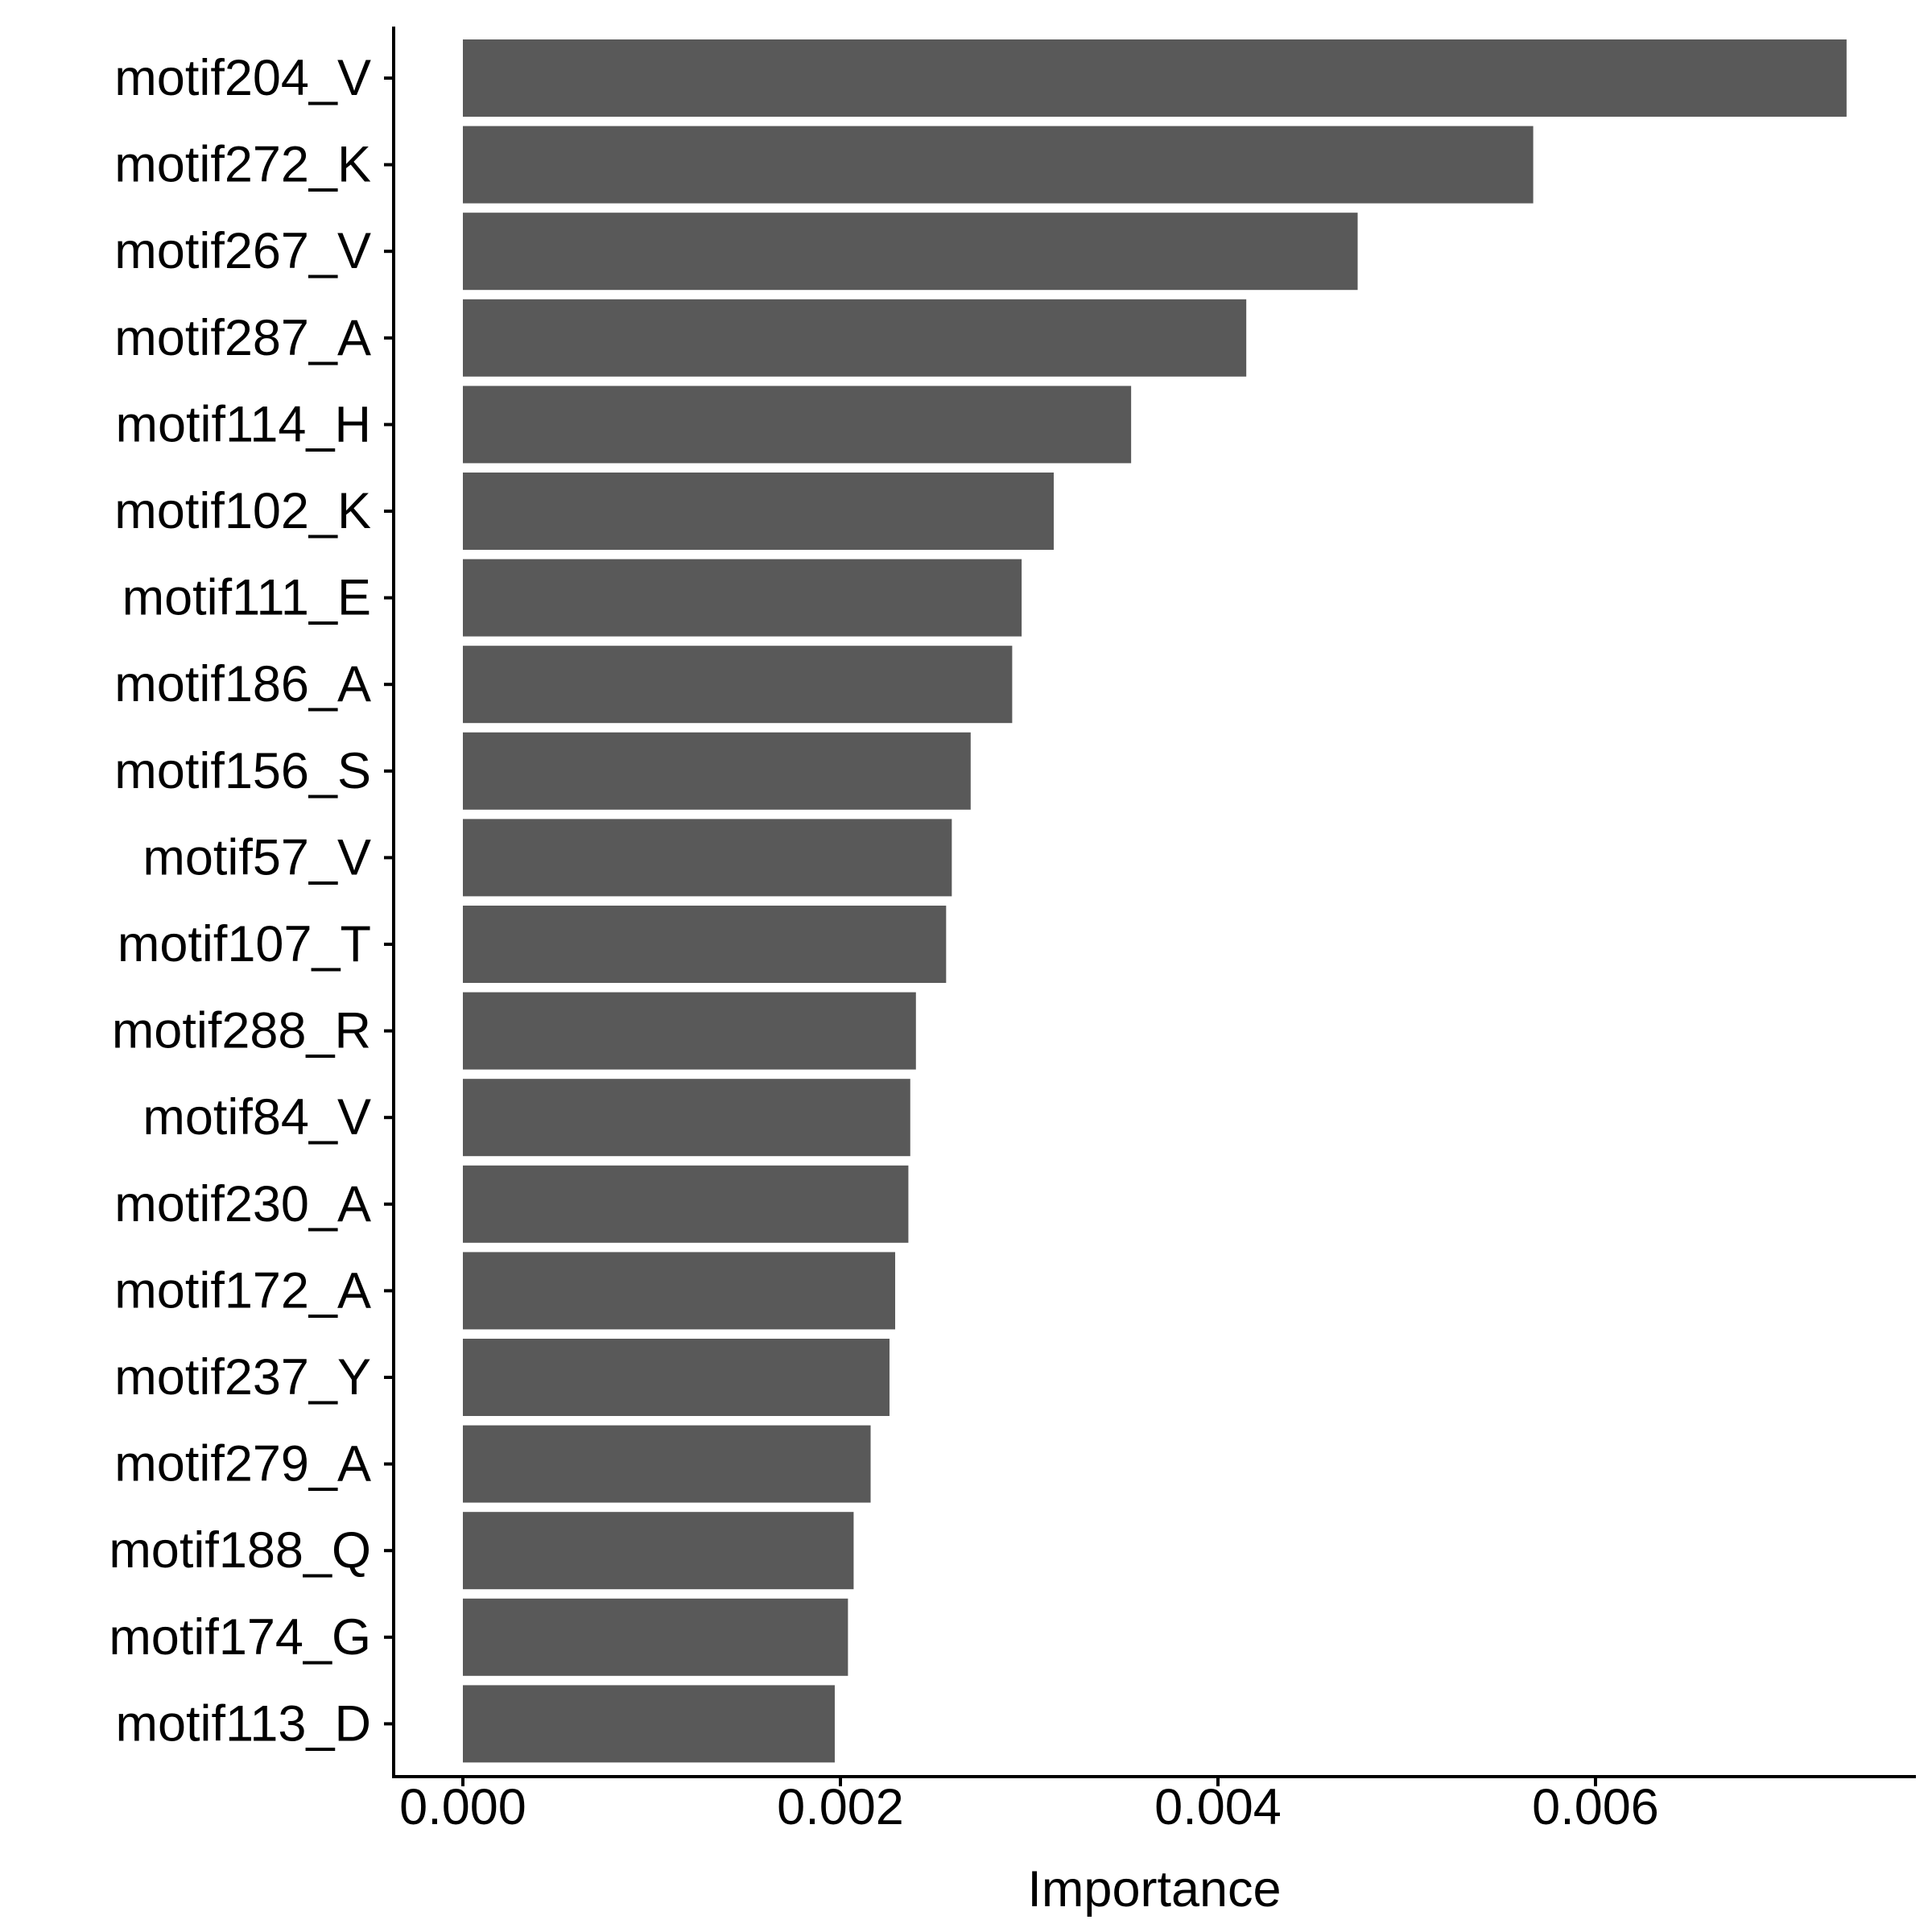  I want to click on x-tick-label: 0.000, so click(463, 1807).